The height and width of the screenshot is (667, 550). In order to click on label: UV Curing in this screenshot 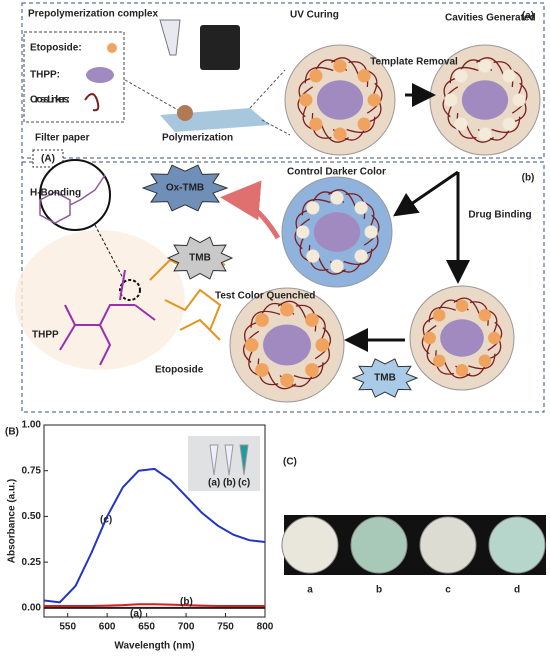, I will do `click(314, 15)`.